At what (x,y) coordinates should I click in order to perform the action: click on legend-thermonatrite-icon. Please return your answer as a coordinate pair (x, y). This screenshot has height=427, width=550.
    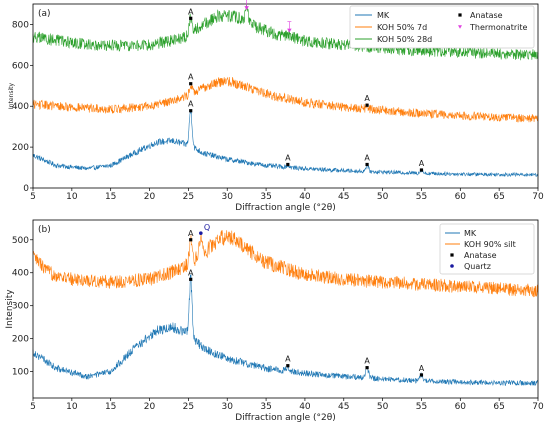
    Looking at the image, I should click on (460, 27).